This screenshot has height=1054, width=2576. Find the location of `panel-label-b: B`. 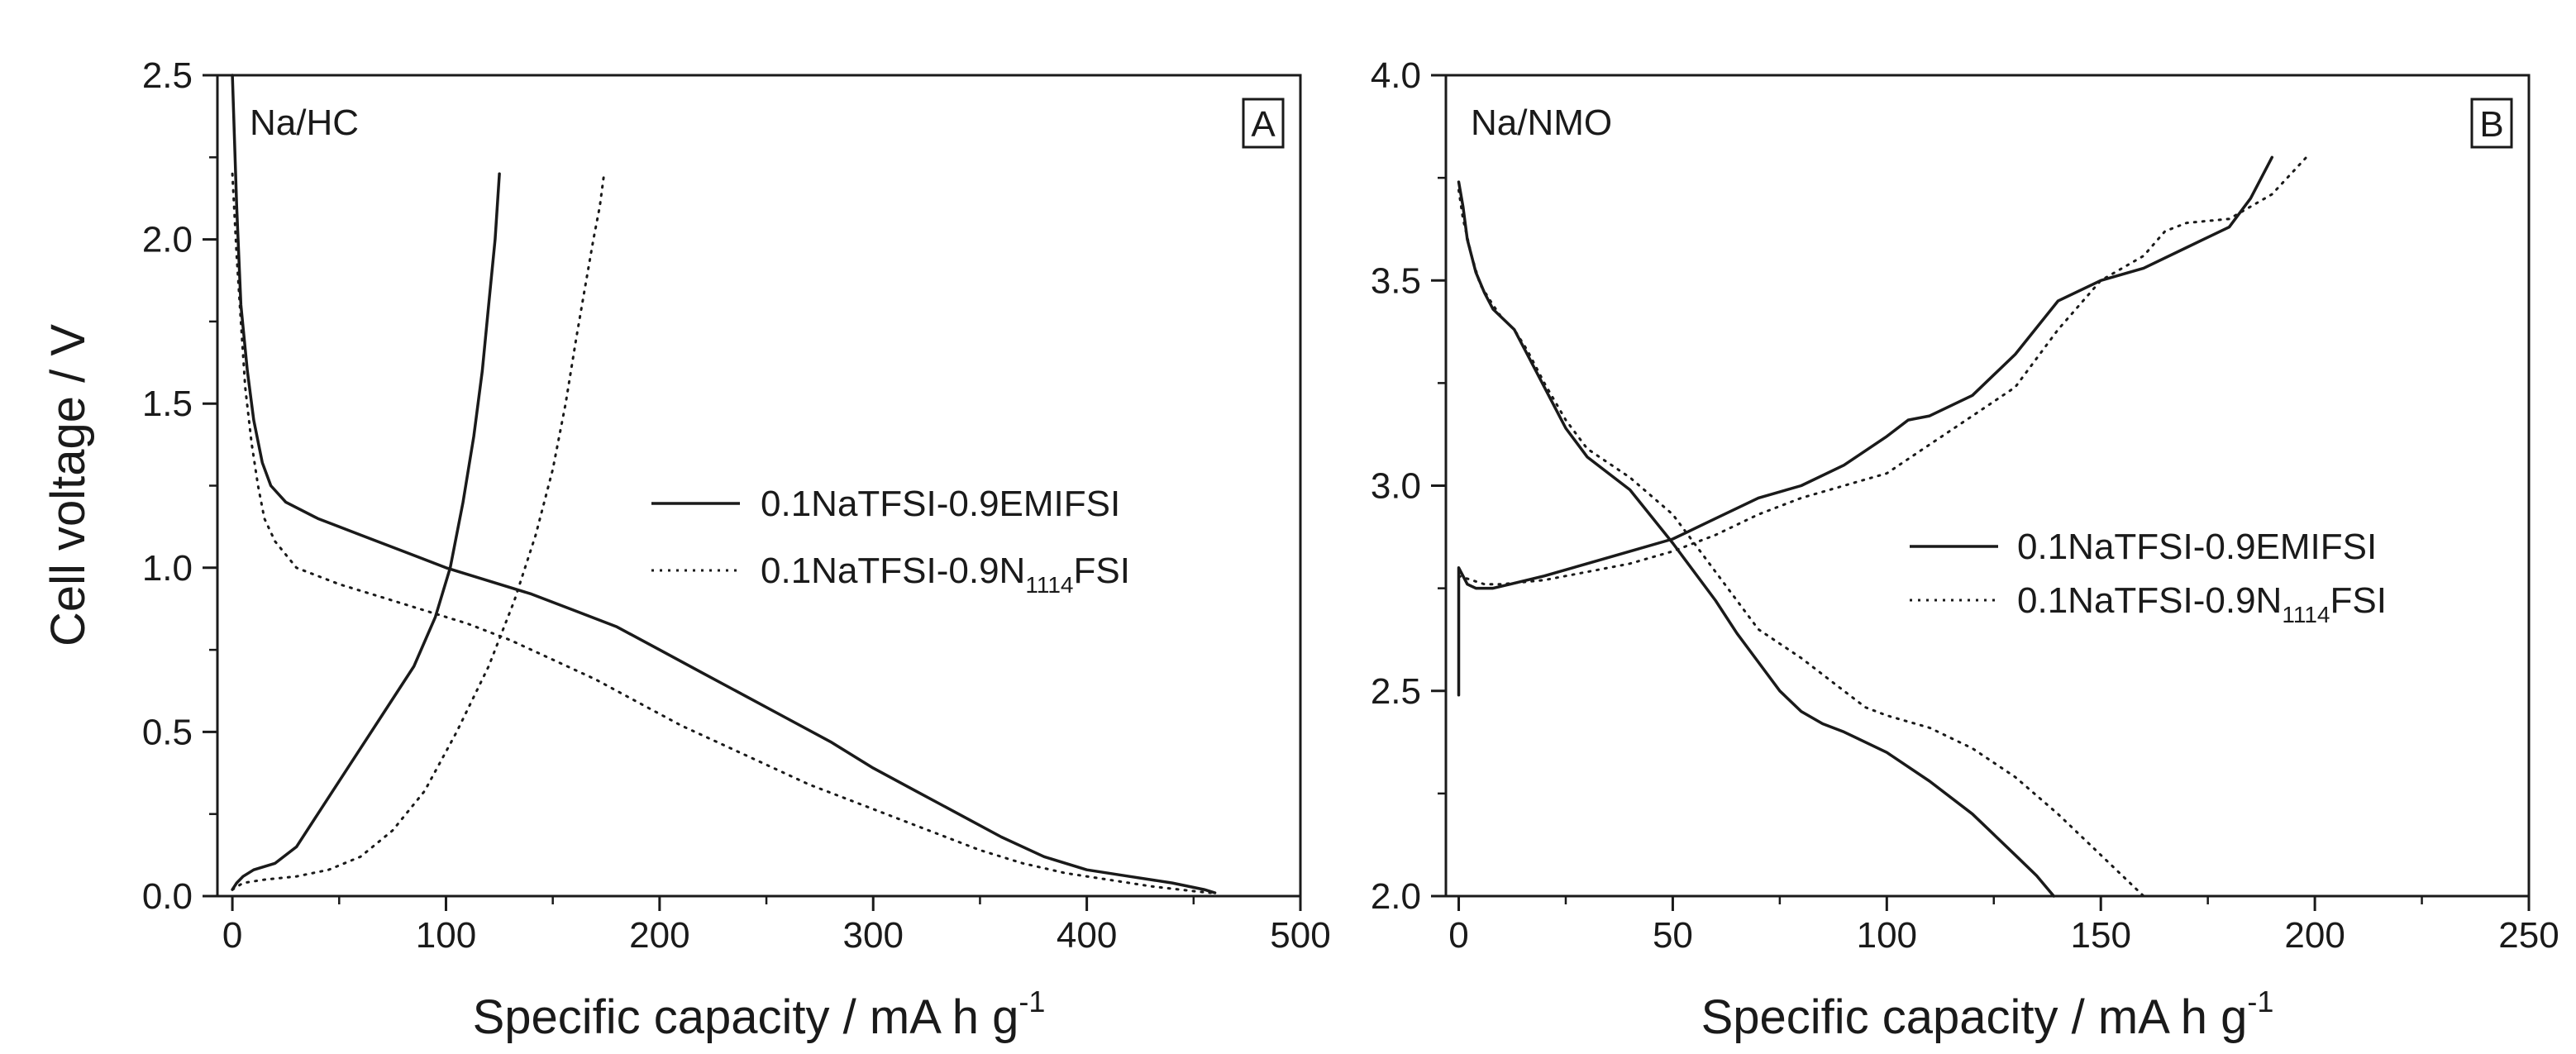

panel-label-b: B is located at coordinates (2491, 125).